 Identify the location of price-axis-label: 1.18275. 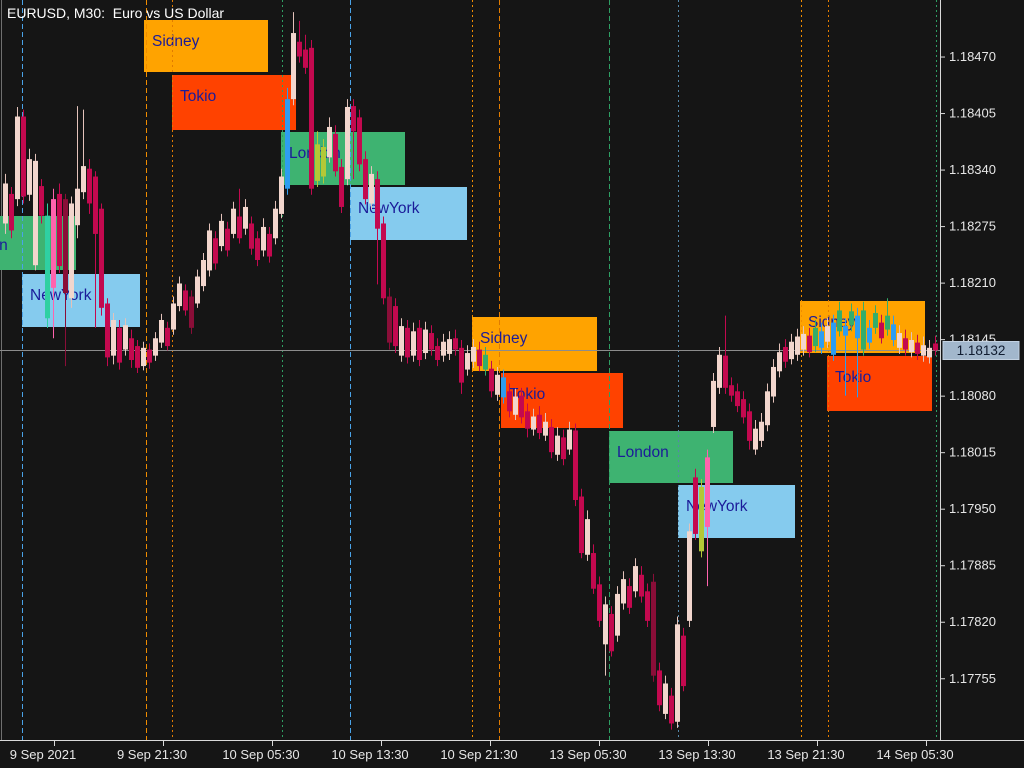
(972, 226).